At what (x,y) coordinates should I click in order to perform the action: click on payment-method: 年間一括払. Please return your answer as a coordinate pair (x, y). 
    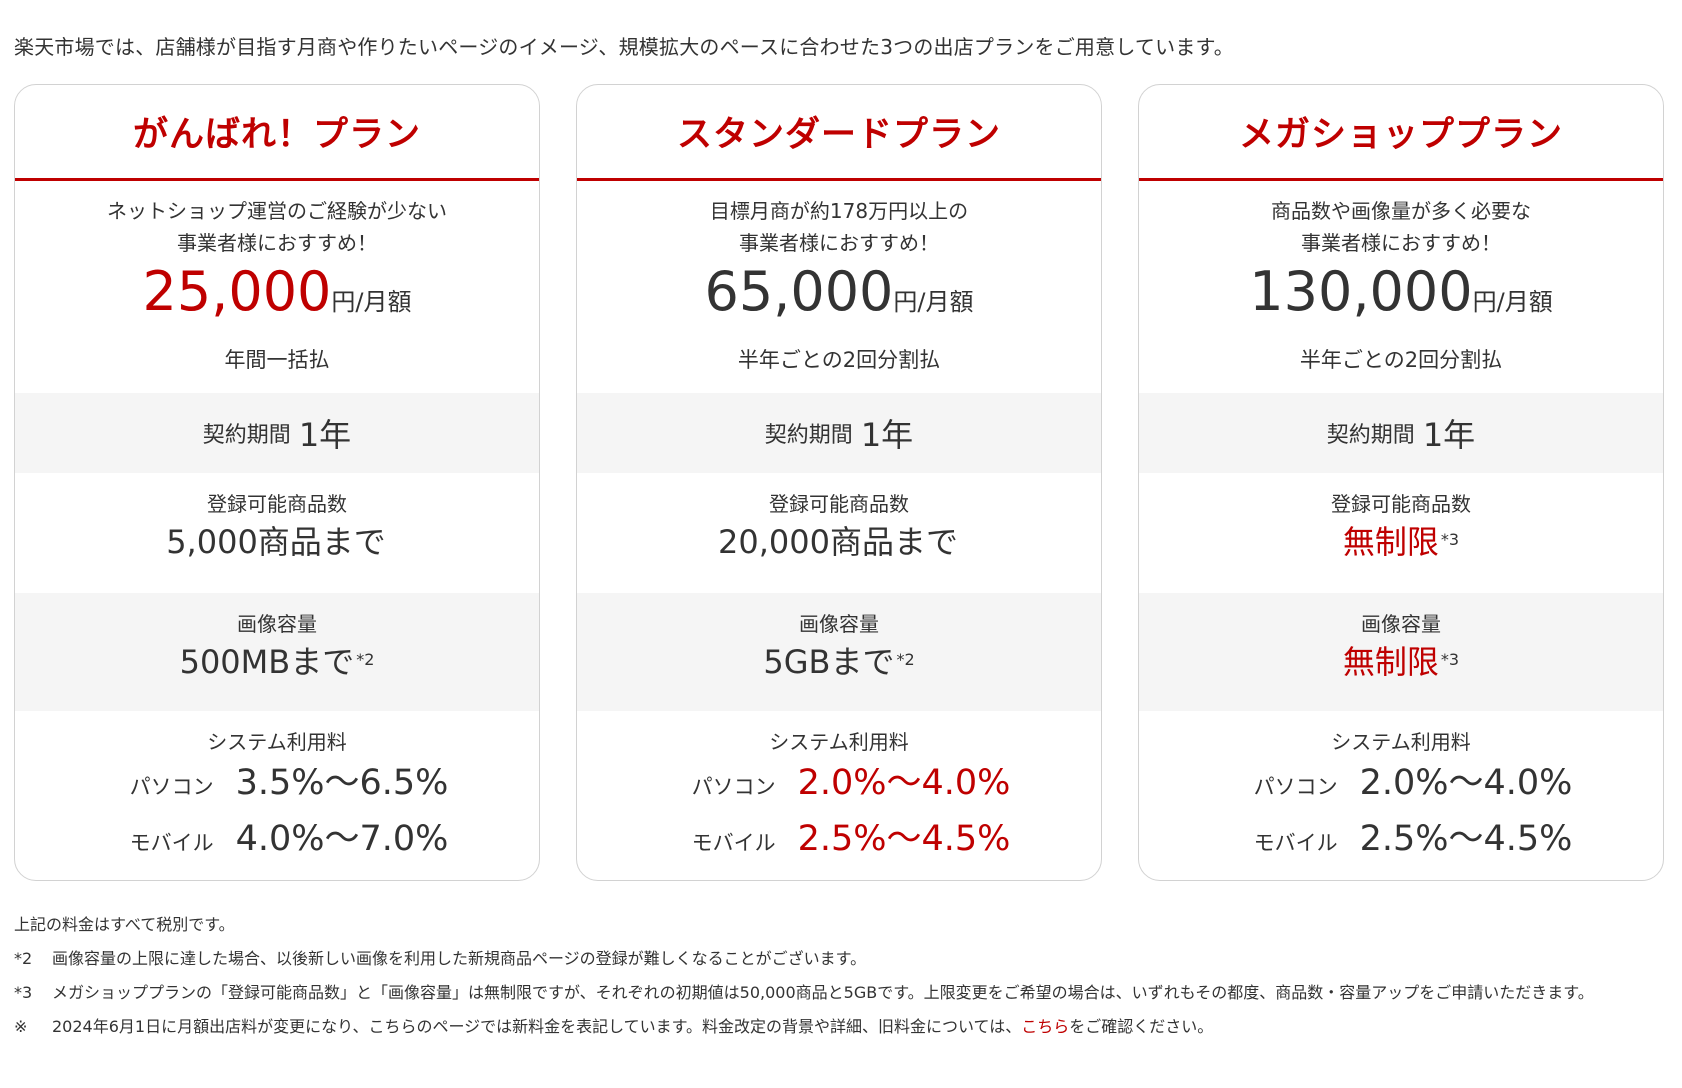
    Looking at the image, I should click on (277, 360).